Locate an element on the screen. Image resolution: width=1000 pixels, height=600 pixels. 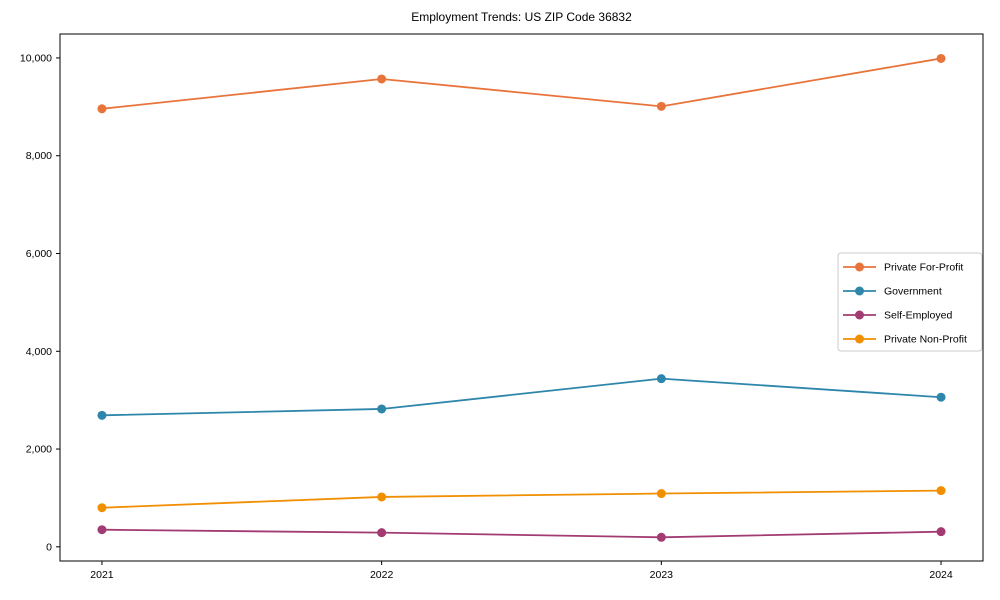
y-axis-tick-label: 2,000 is located at coordinates (39, 450).